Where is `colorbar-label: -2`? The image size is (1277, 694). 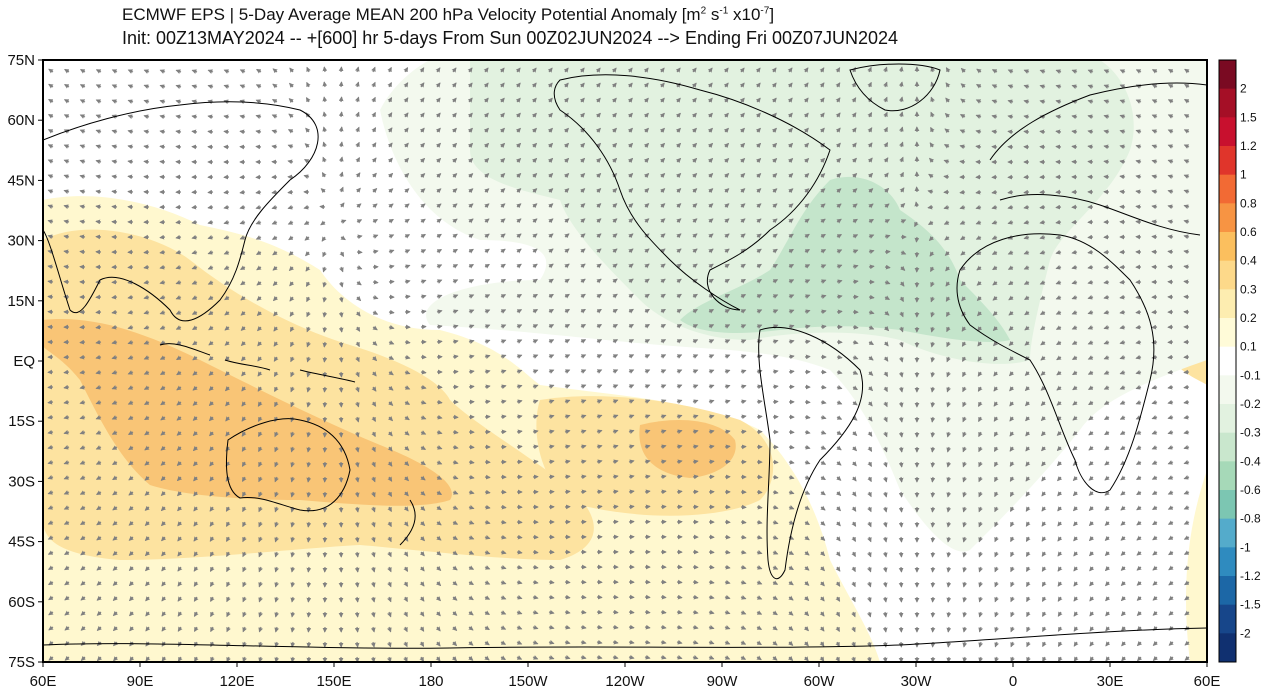
colorbar-label: -2 is located at coordinates (1245, 633).